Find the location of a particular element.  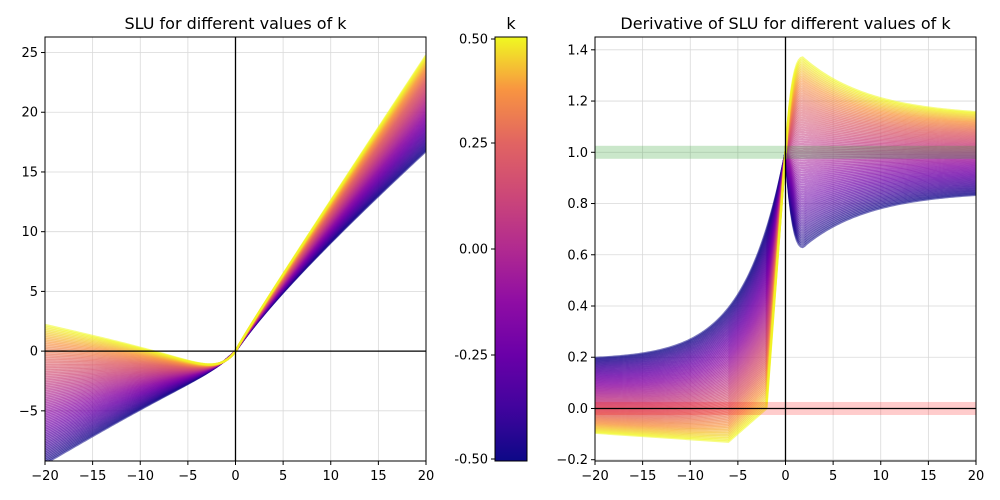

derivative-y-tick-label-0: −0.2 is located at coordinates (572, 460).